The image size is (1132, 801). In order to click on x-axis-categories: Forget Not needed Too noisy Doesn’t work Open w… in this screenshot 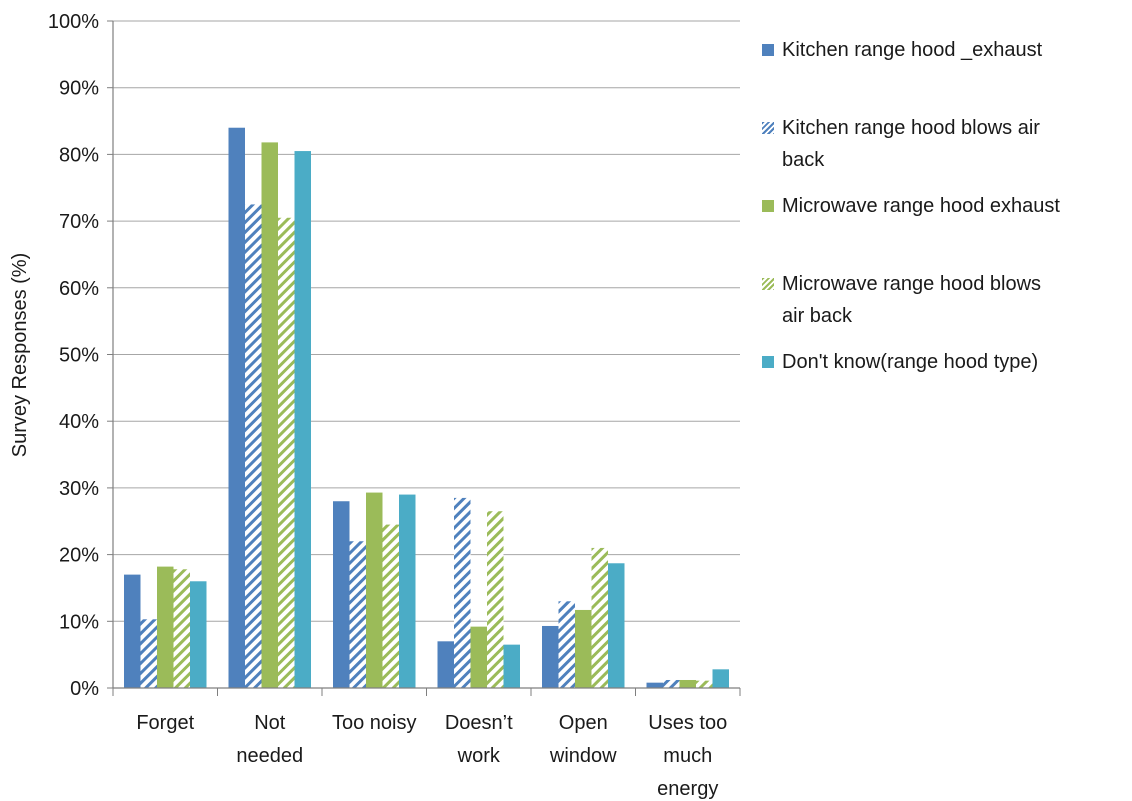, I will do `click(431, 756)`.